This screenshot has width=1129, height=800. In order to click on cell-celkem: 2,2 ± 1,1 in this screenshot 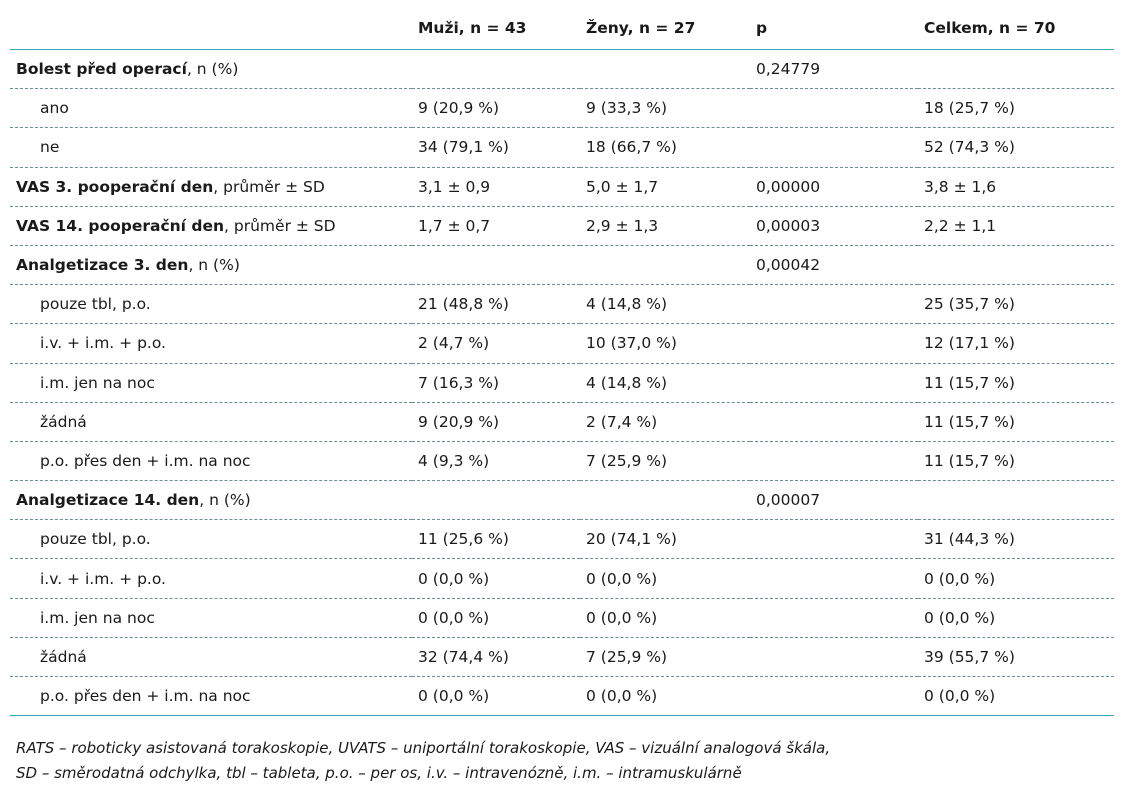, I will do `click(1016, 226)`.